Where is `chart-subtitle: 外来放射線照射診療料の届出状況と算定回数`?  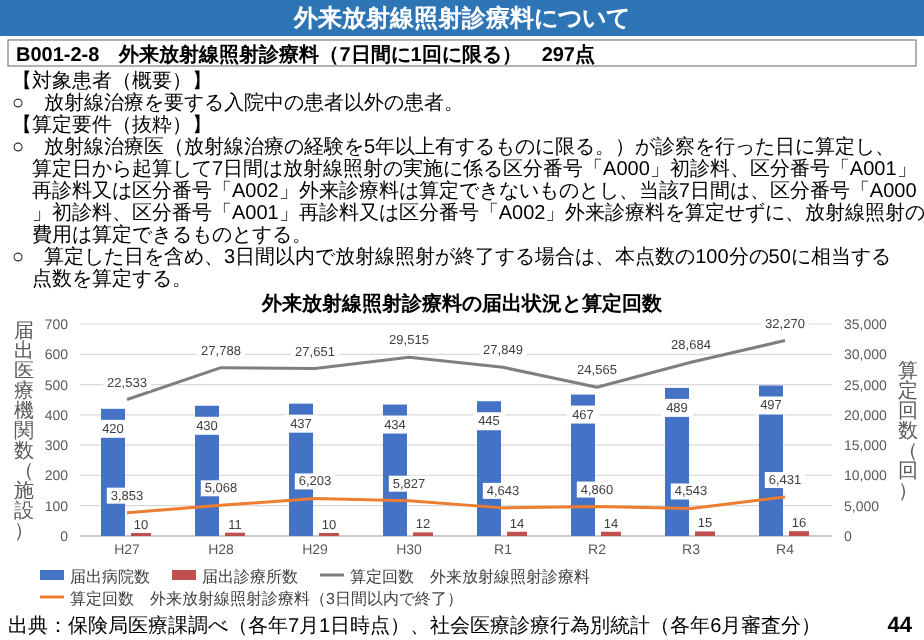 chart-subtitle: 外来放射線照射診療料の届出状況と算定回数 is located at coordinates (462, 304).